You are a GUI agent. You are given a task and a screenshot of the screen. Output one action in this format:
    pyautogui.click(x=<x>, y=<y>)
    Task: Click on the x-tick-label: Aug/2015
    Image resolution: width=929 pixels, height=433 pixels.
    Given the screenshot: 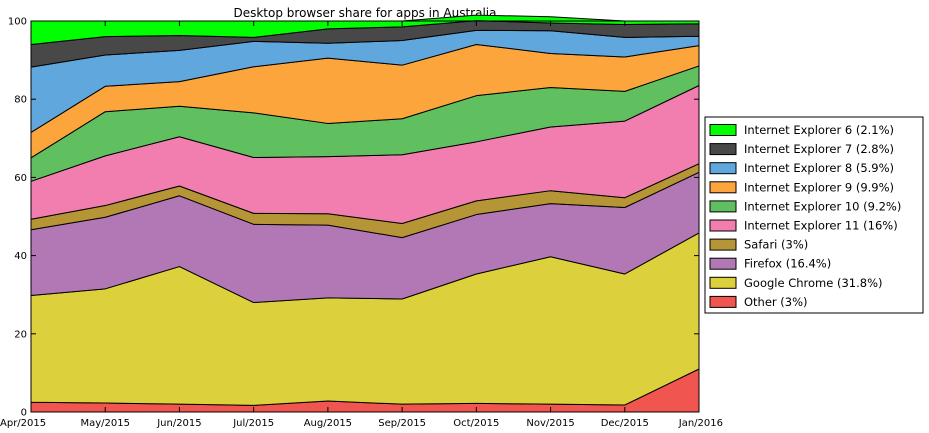 What is the action you would take?
    pyautogui.click(x=328, y=423)
    